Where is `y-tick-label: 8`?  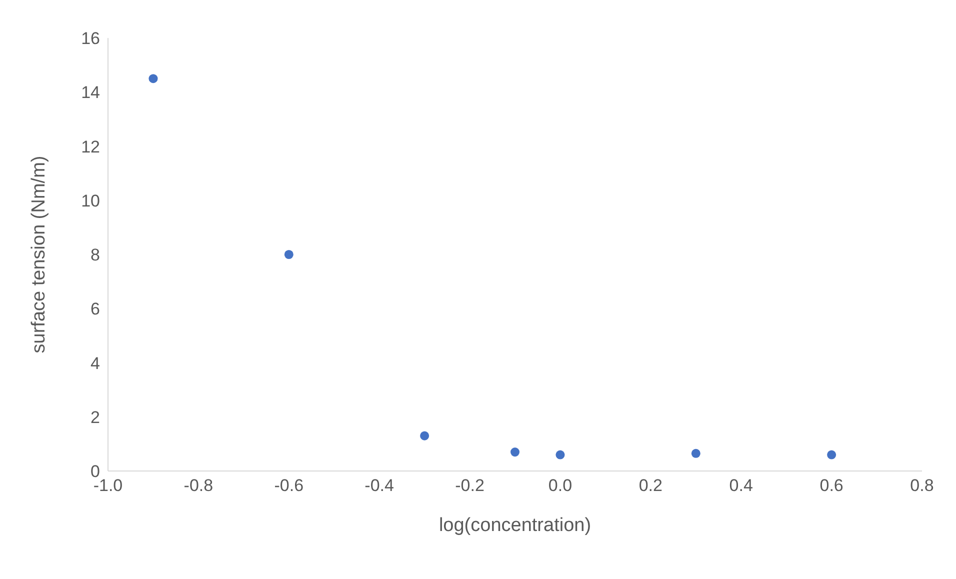 y-tick-label: 8 is located at coordinates (95, 255).